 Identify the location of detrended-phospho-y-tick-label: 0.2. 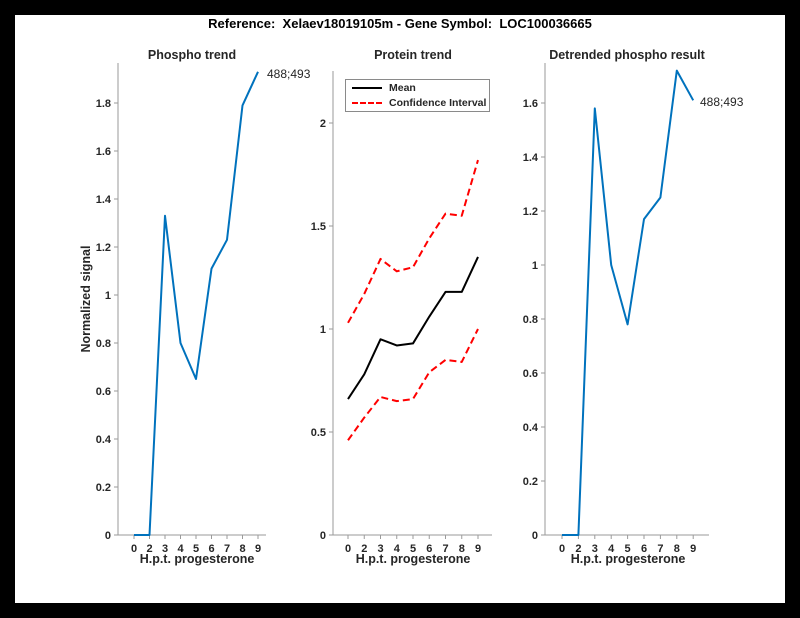
(530, 482).